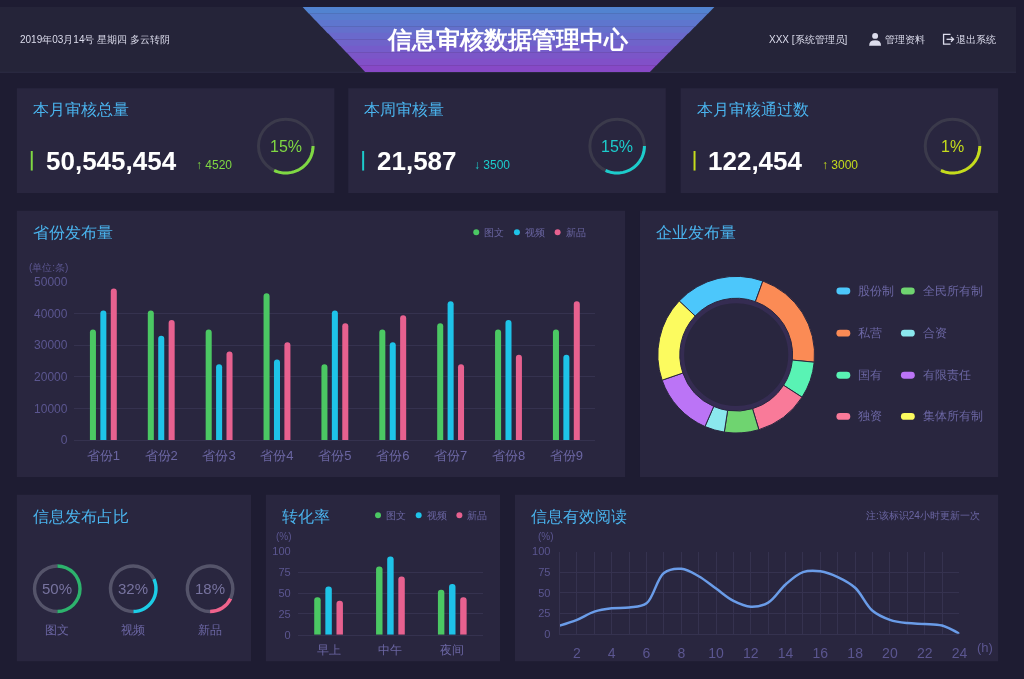  What do you see at coordinates (328, 650) in the screenshot?
I see `x-tick-label: 早上` at bounding box center [328, 650].